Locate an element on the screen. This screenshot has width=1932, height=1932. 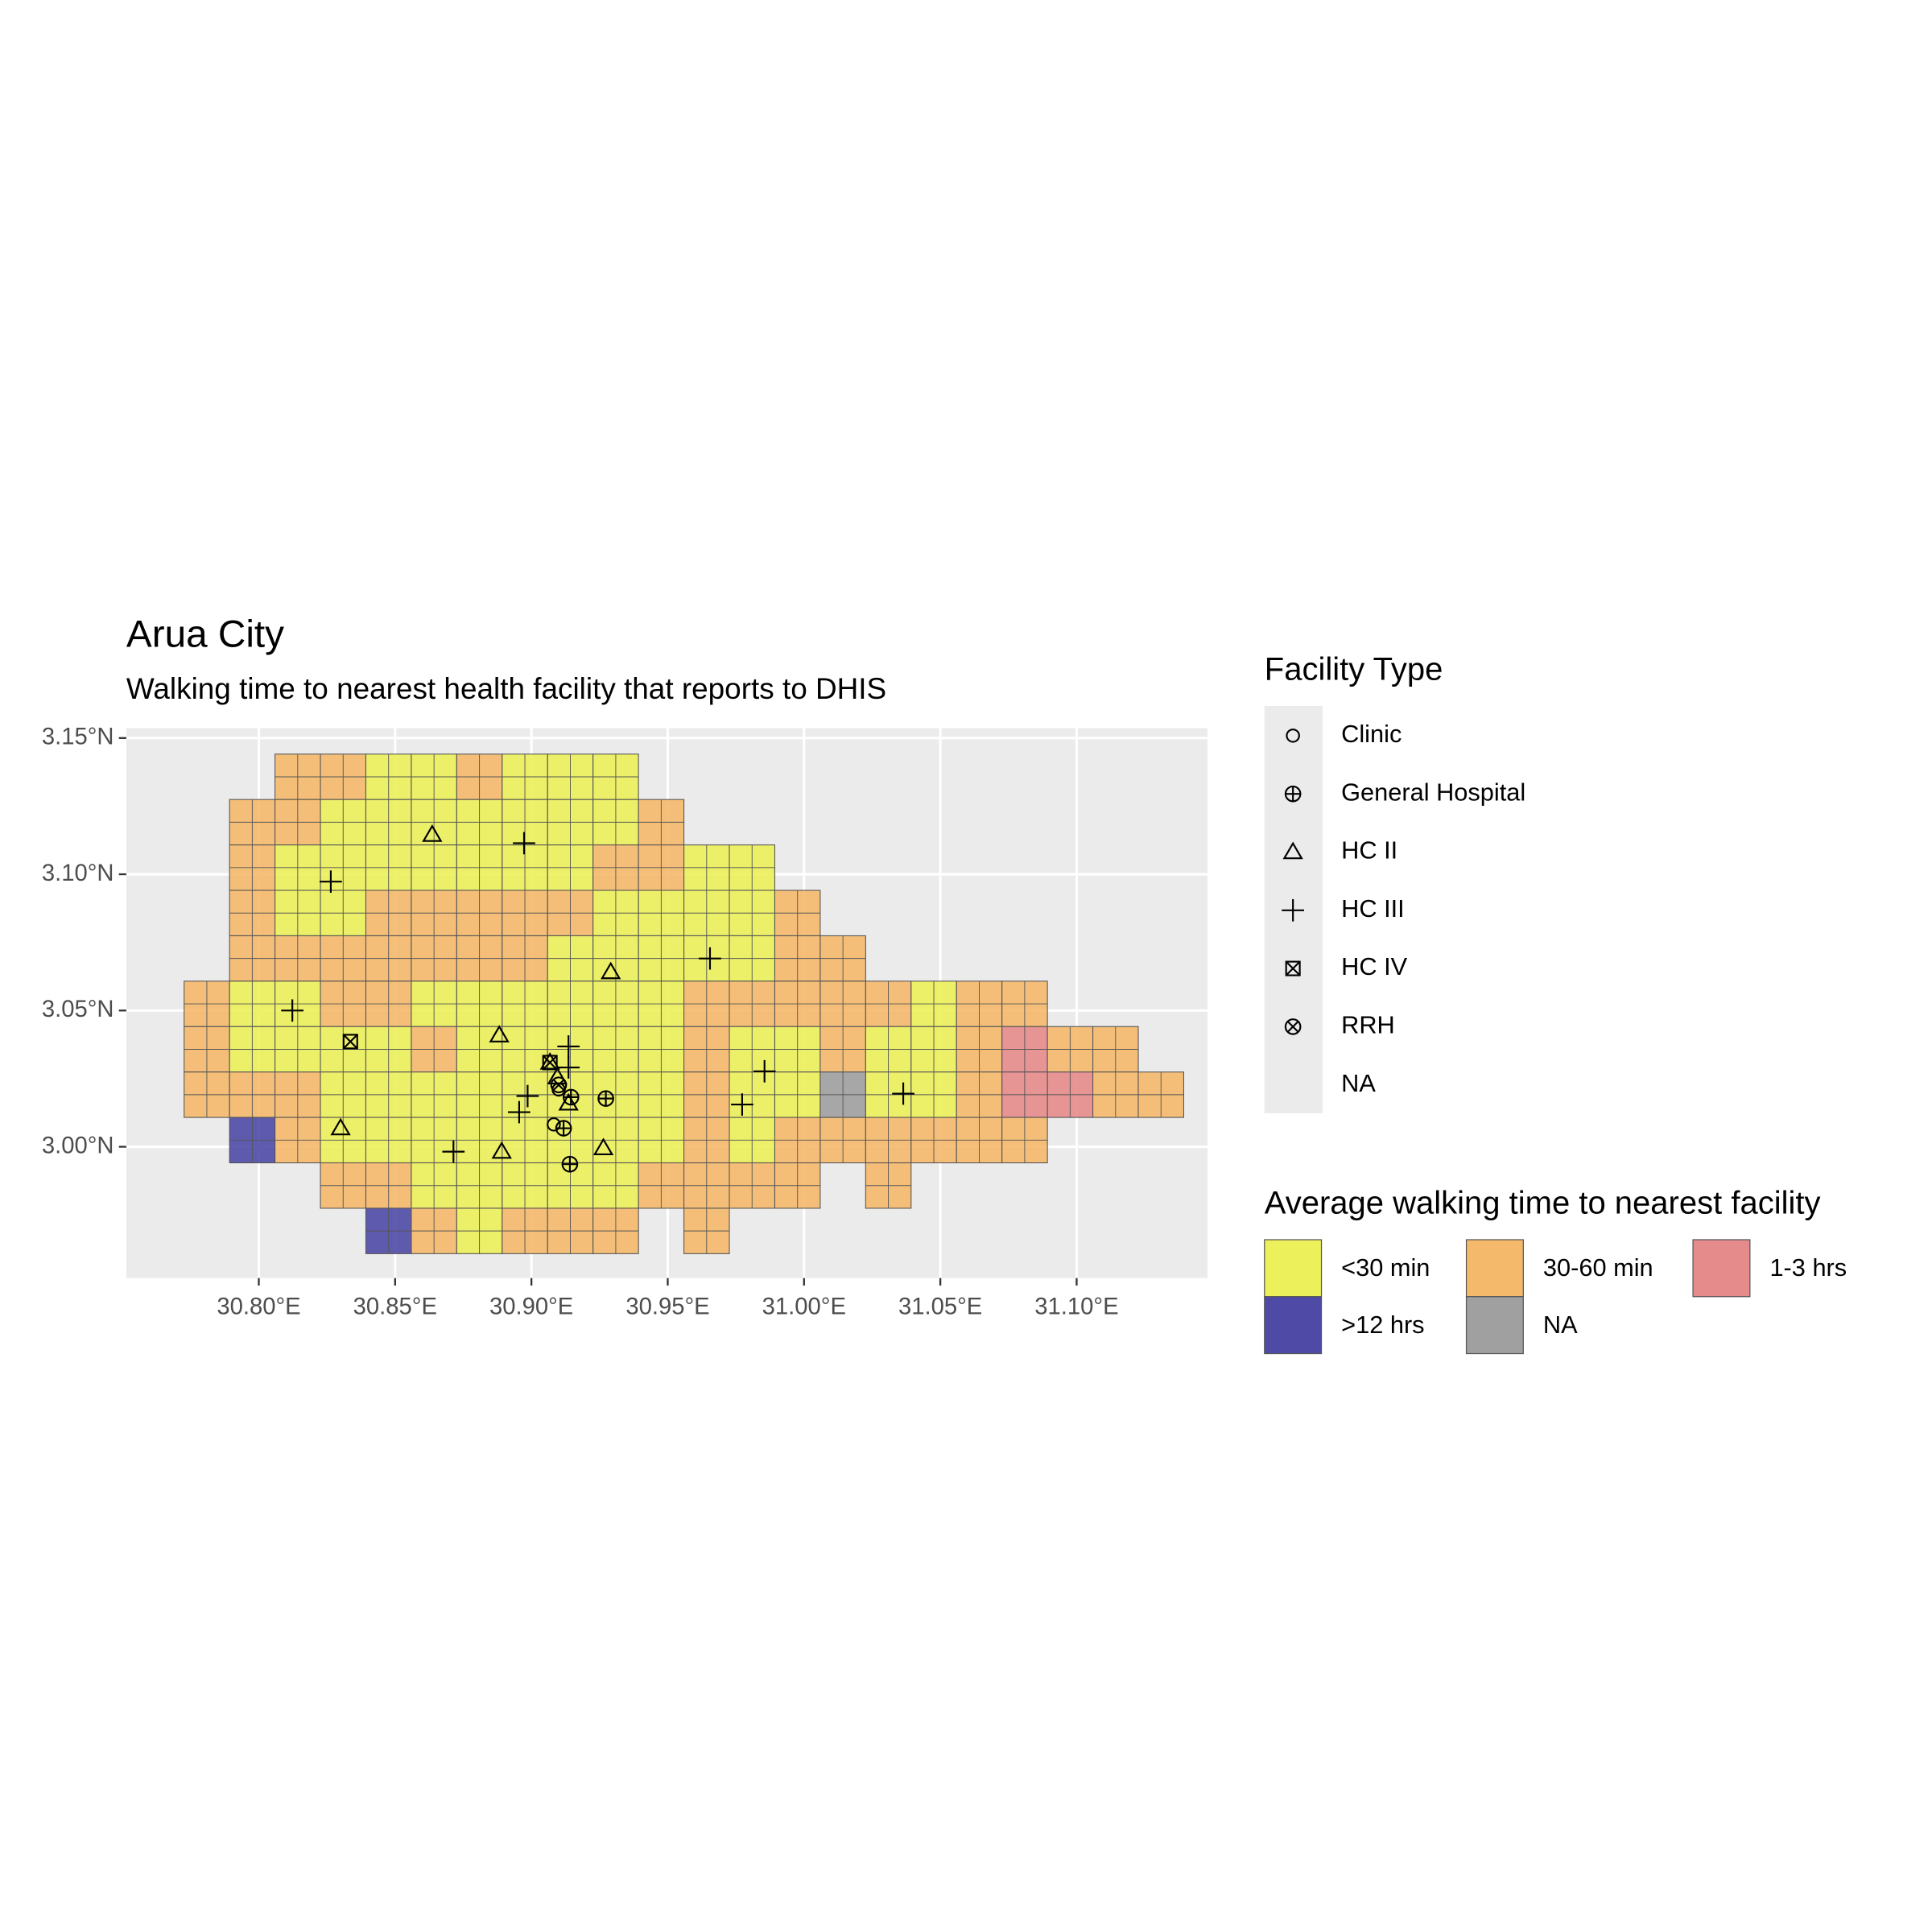
legend-label: HC II is located at coordinates (1369, 850).